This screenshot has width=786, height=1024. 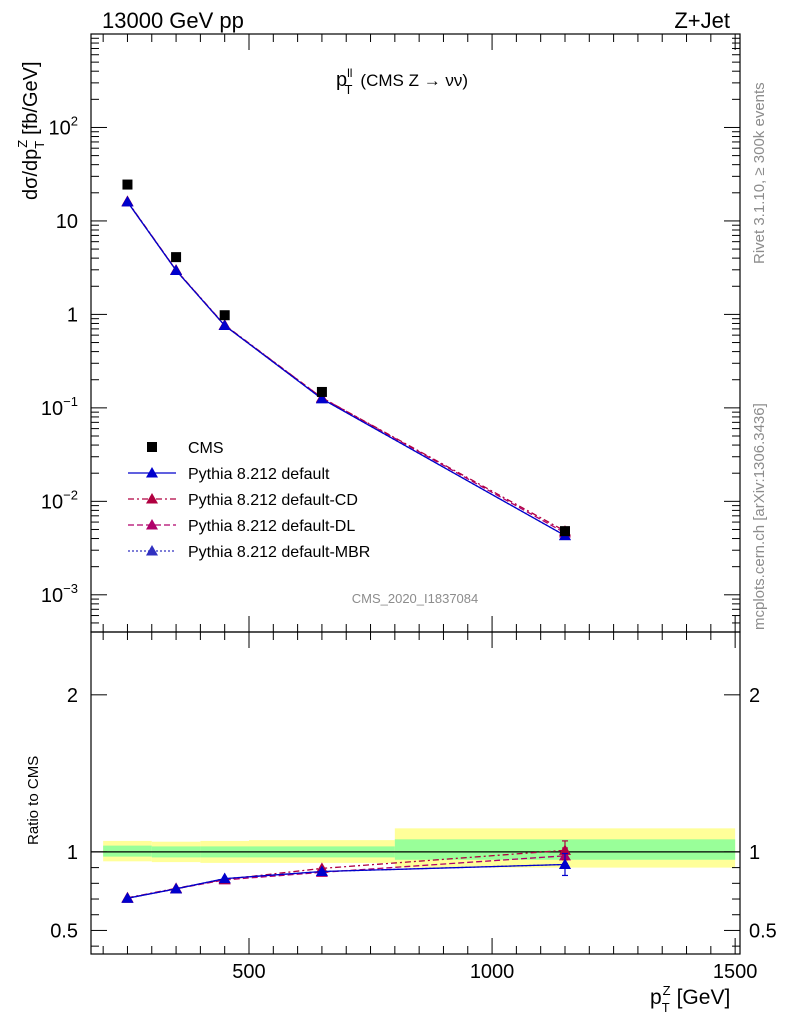 I want to click on legend-label: Pythia 8.212 default-DL, so click(x=271, y=526).